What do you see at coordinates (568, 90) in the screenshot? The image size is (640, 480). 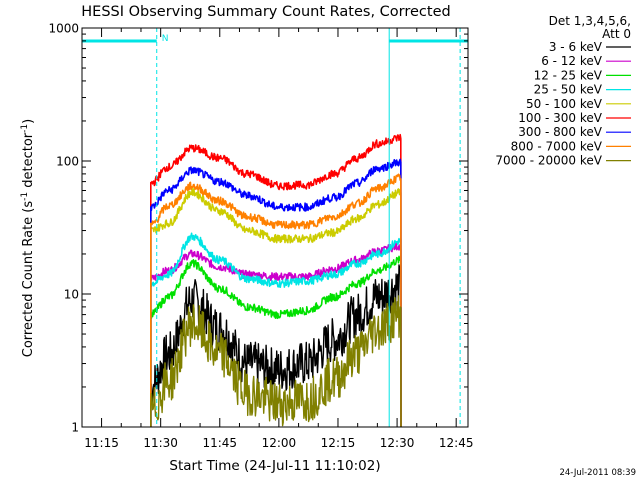 I see `legend-label: 25 - 50 keV` at bounding box center [568, 90].